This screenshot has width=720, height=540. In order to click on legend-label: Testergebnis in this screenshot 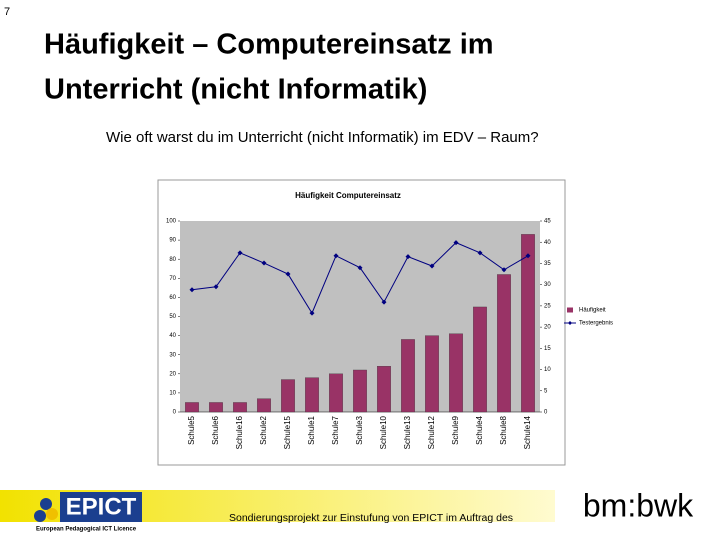, I will do `click(596, 324)`.